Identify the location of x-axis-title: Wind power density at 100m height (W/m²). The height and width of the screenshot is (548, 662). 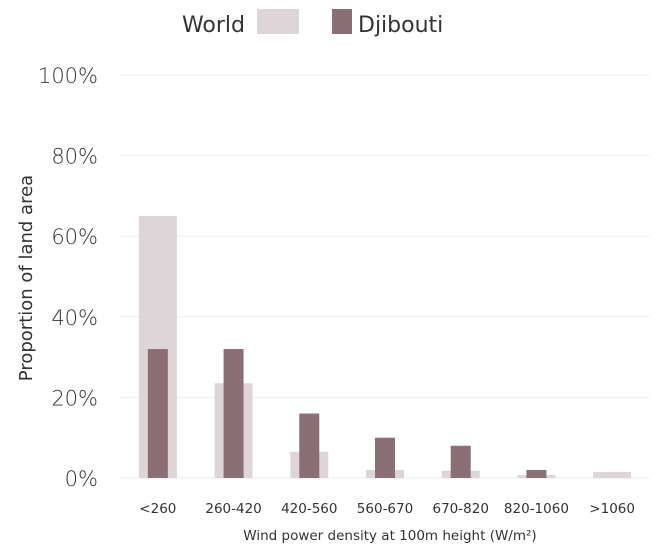
(389, 536).